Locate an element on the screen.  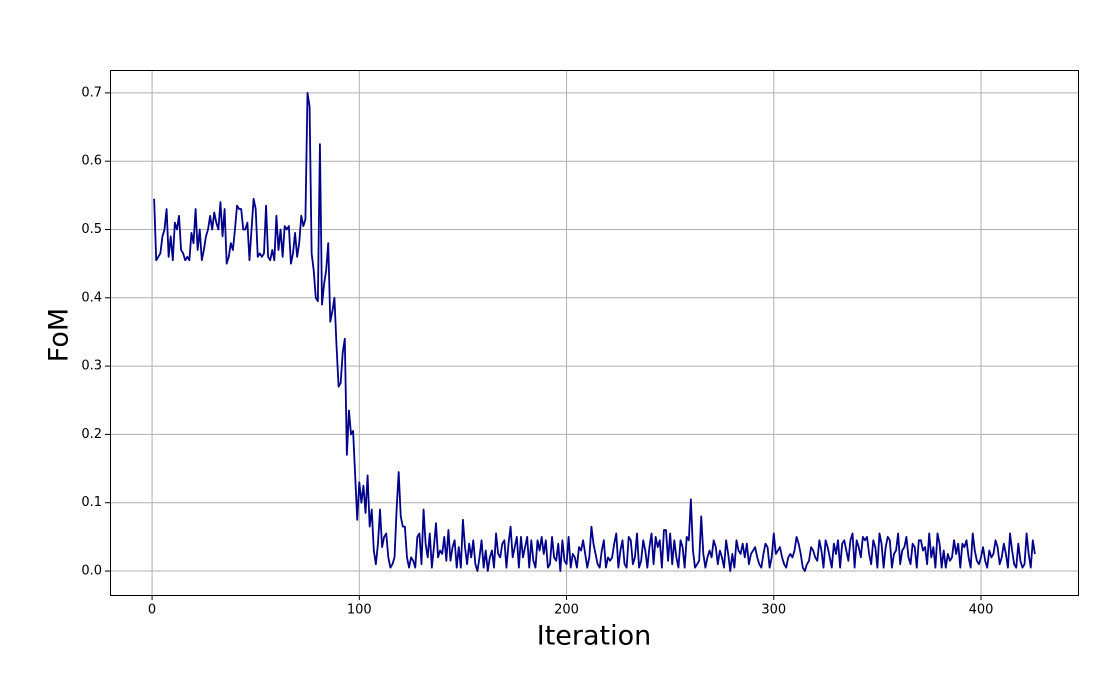
x-tick-label: 100 is located at coordinates (359, 610).